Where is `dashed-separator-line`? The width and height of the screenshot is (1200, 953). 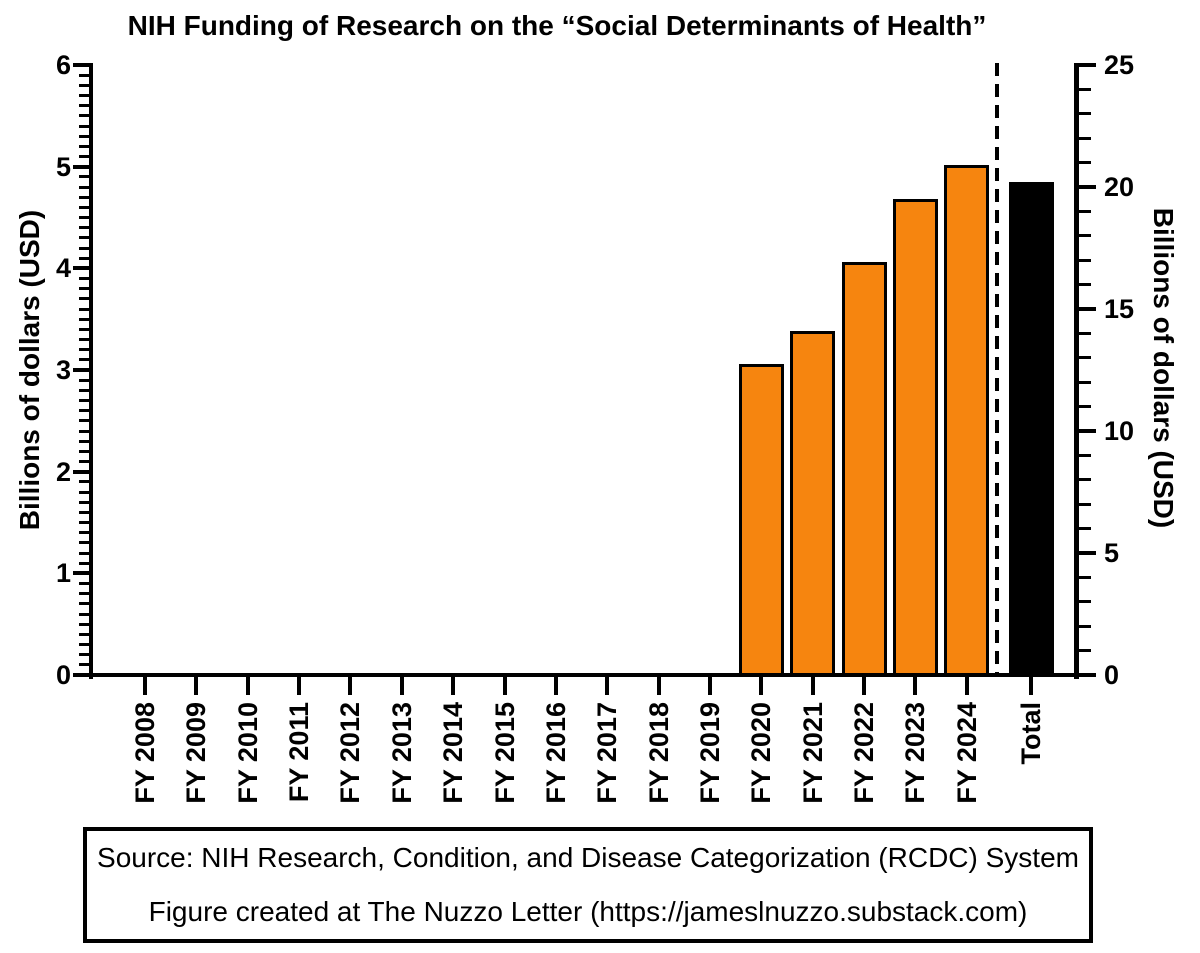
dashed-separator-line is located at coordinates (997, 369).